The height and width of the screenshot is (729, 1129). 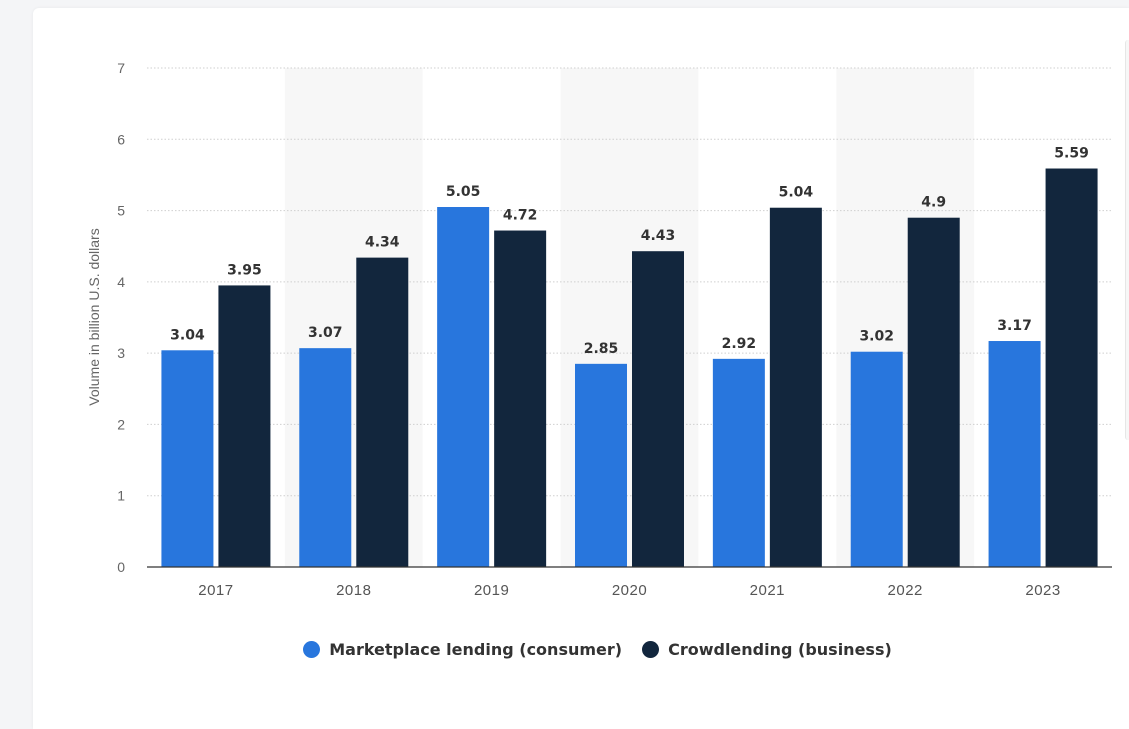 What do you see at coordinates (463, 192) in the screenshot?
I see `data-label: 5.05` at bounding box center [463, 192].